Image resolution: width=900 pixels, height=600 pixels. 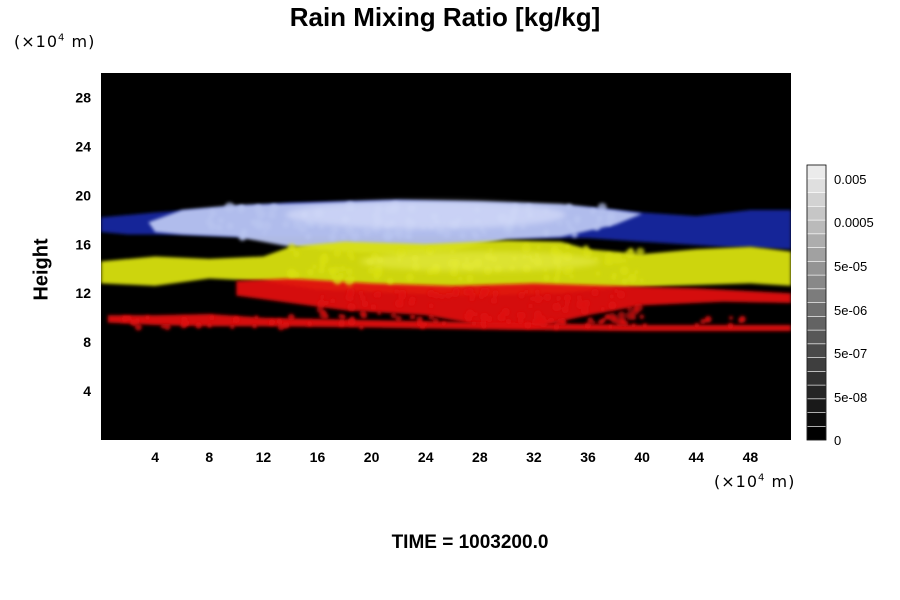 What do you see at coordinates (850, 397) in the screenshot?
I see `colorbar-tick-label: 5e-08` at bounding box center [850, 397].